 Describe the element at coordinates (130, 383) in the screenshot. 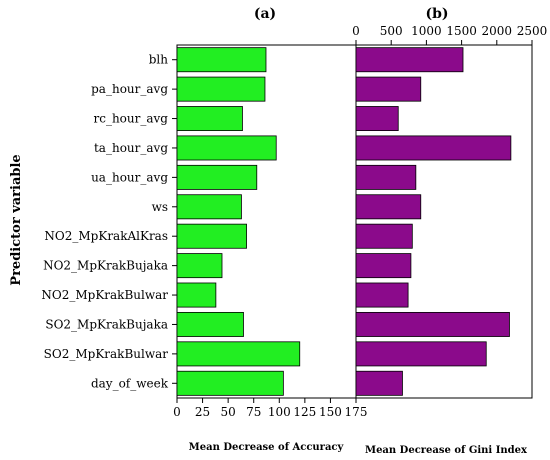

I see `category-label-11: day_of_week` at that location.